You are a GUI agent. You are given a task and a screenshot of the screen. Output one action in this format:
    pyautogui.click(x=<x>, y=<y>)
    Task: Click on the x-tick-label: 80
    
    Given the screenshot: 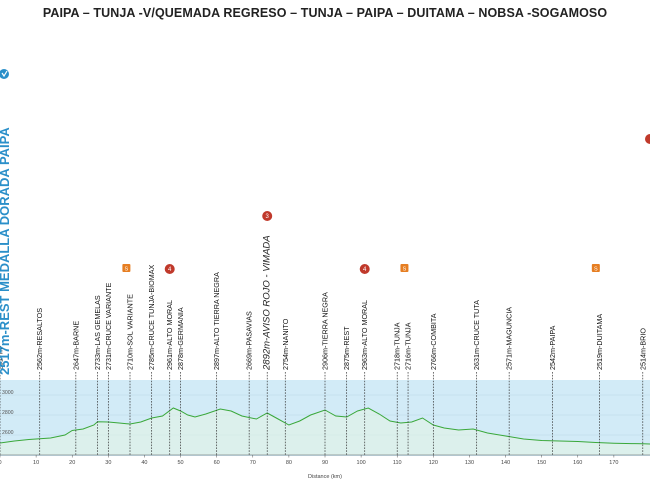 What is the action you would take?
    pyautogui.click(x=289, y=463)
    